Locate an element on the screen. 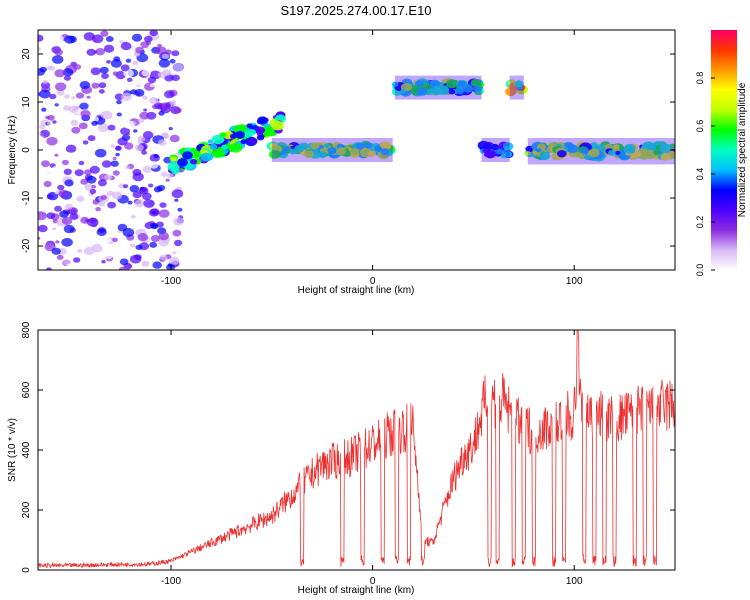 The width and height of the screenshot is (750, 600). y-tick-label: 600 is located at coordinates (26, 389).